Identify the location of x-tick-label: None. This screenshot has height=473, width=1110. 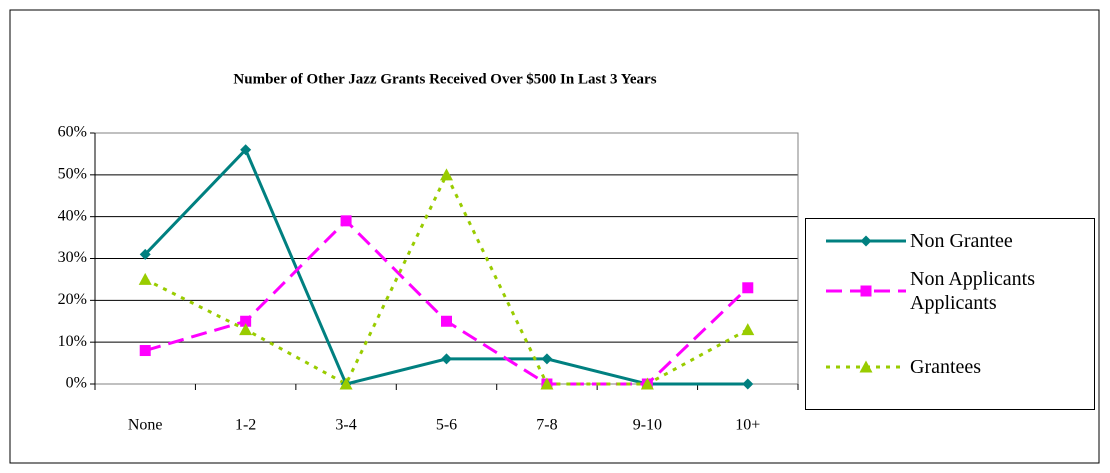
(145, 425).